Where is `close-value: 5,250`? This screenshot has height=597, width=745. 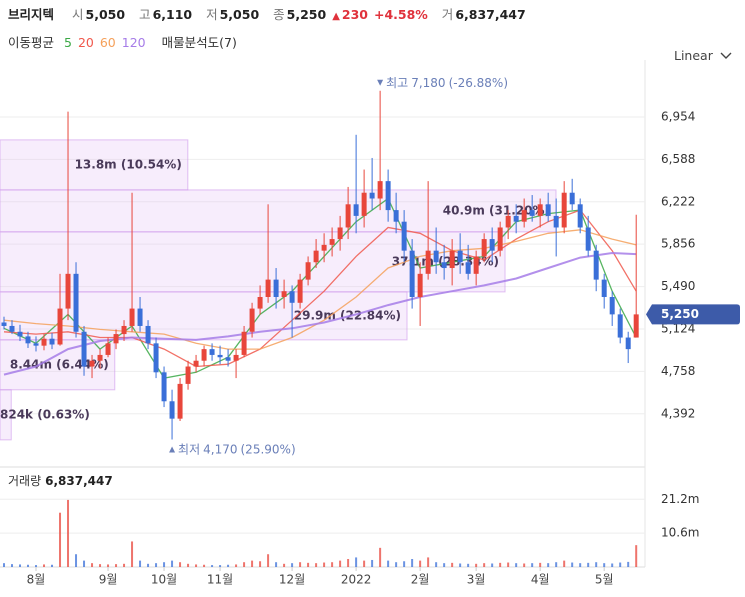 close-value: 5,250 is located at coordinates (306, 14).